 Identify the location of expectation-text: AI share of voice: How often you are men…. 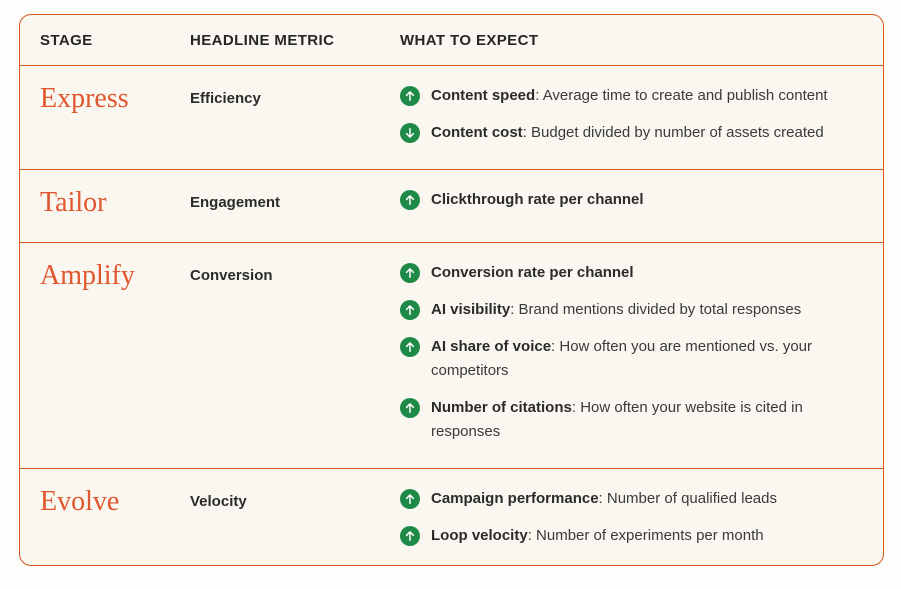
(641, 359).